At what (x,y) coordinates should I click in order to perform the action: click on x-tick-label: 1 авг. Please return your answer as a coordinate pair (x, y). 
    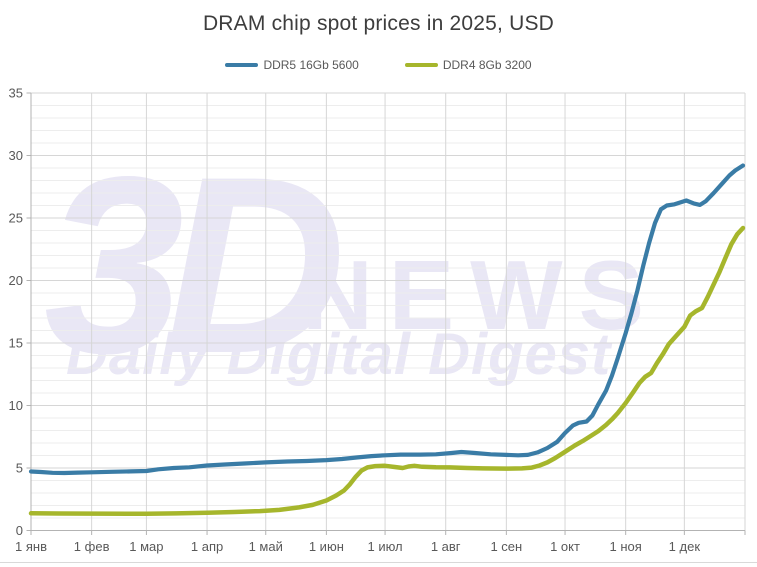
    Looking at the image, I should click on (446, 546).